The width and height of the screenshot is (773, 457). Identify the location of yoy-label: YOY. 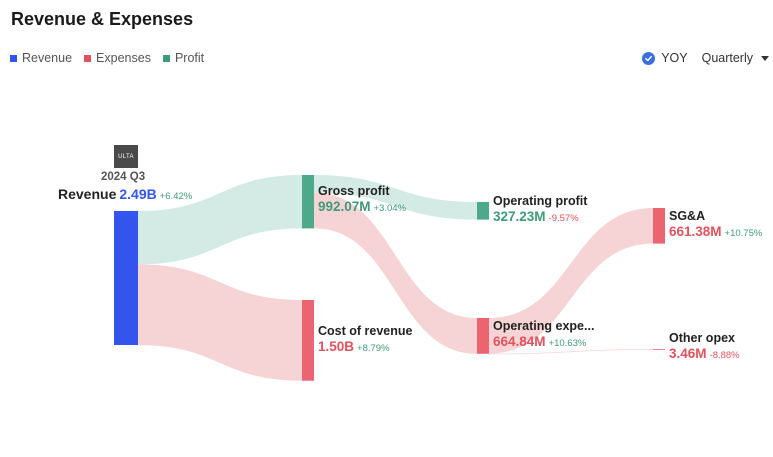
(674, 58).